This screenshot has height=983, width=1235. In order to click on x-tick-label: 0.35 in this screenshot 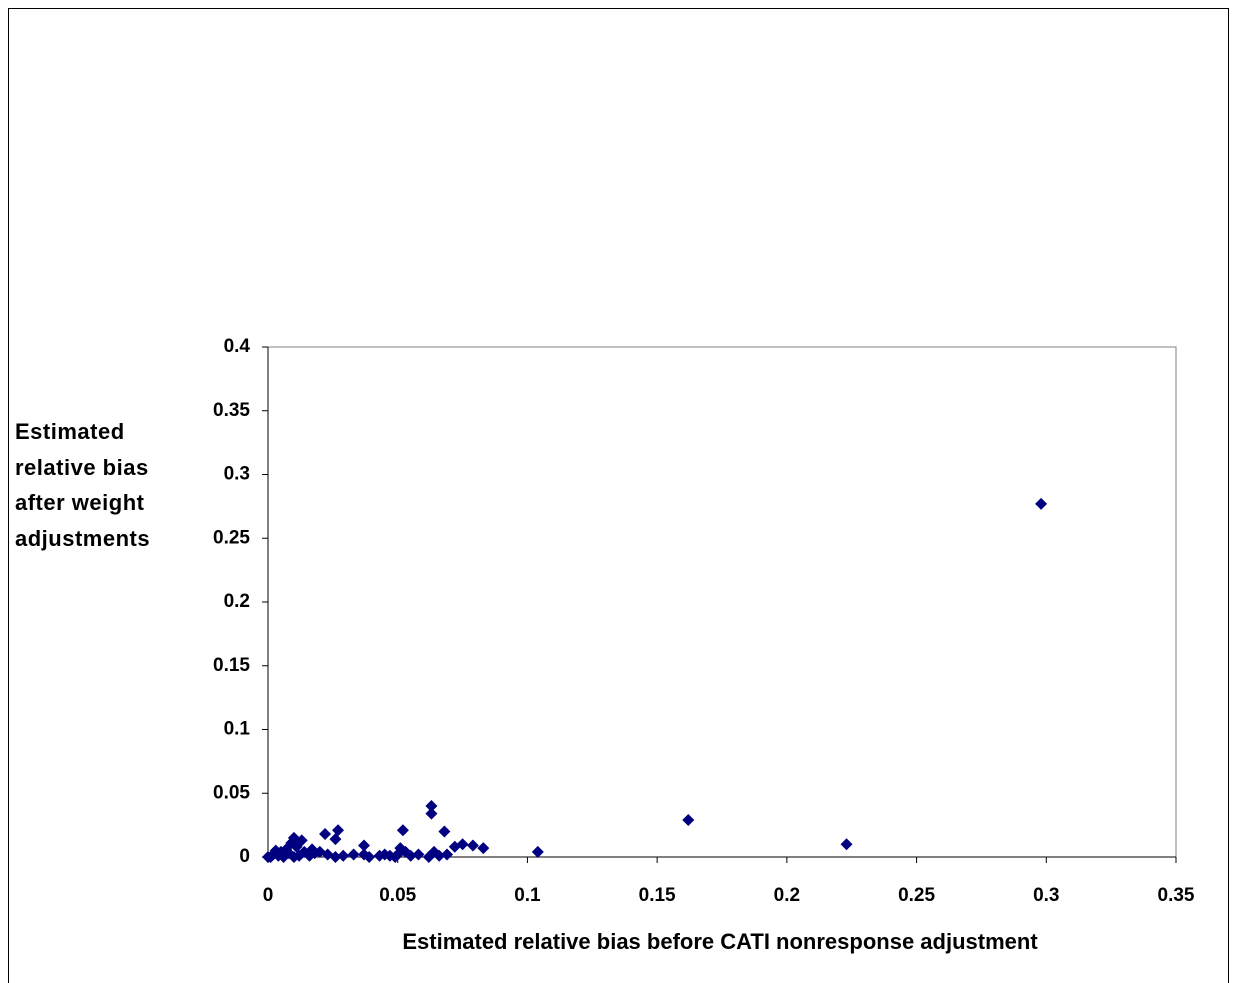, I will do `click(1176, 895)`.